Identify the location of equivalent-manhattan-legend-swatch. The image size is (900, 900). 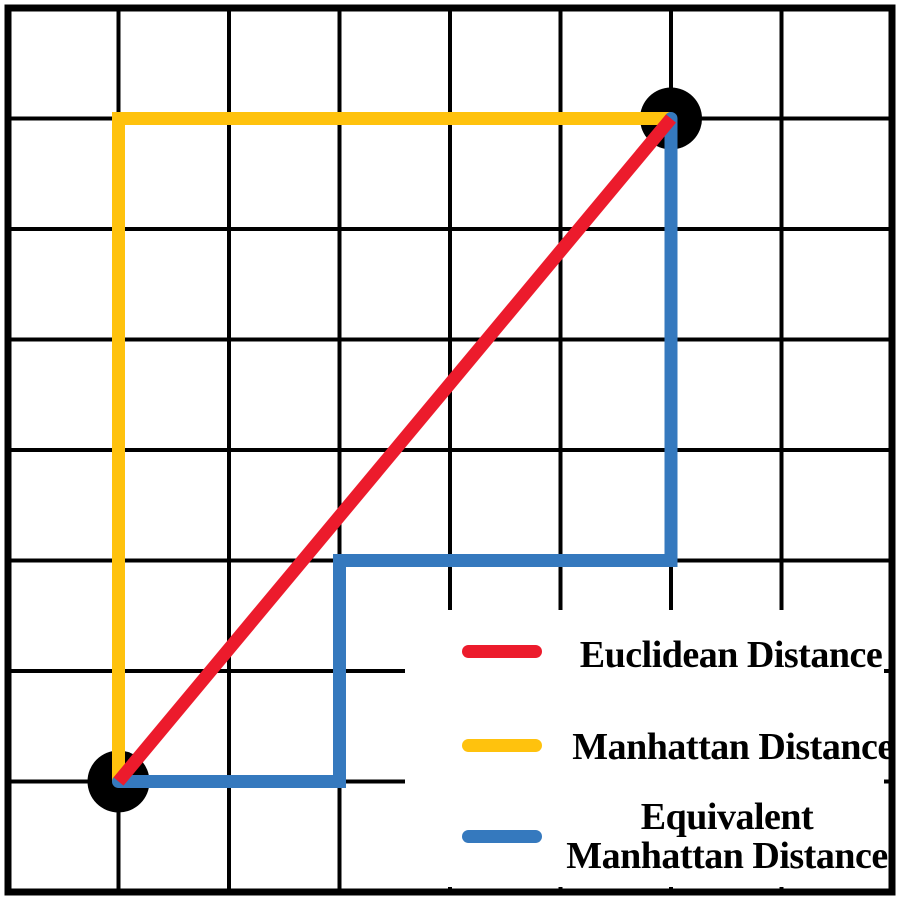
(502, 836).